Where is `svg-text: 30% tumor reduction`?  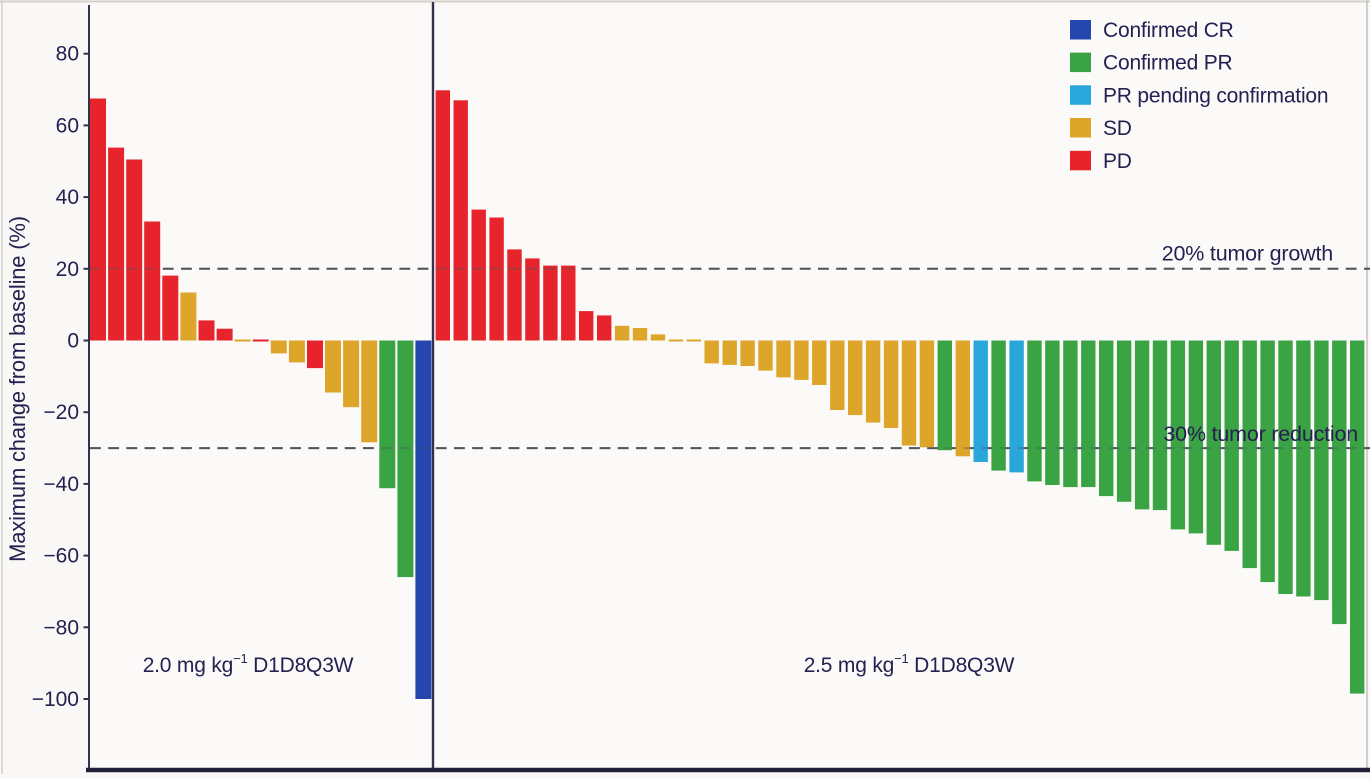
svg-text: 30% tumor reduction is located at coordinates (1260, 434).